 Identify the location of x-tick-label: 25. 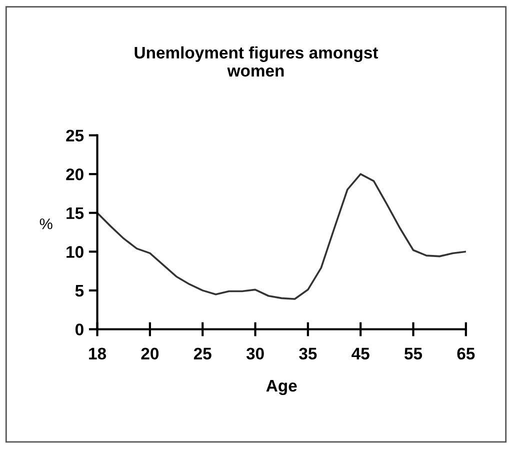
(203, 354).